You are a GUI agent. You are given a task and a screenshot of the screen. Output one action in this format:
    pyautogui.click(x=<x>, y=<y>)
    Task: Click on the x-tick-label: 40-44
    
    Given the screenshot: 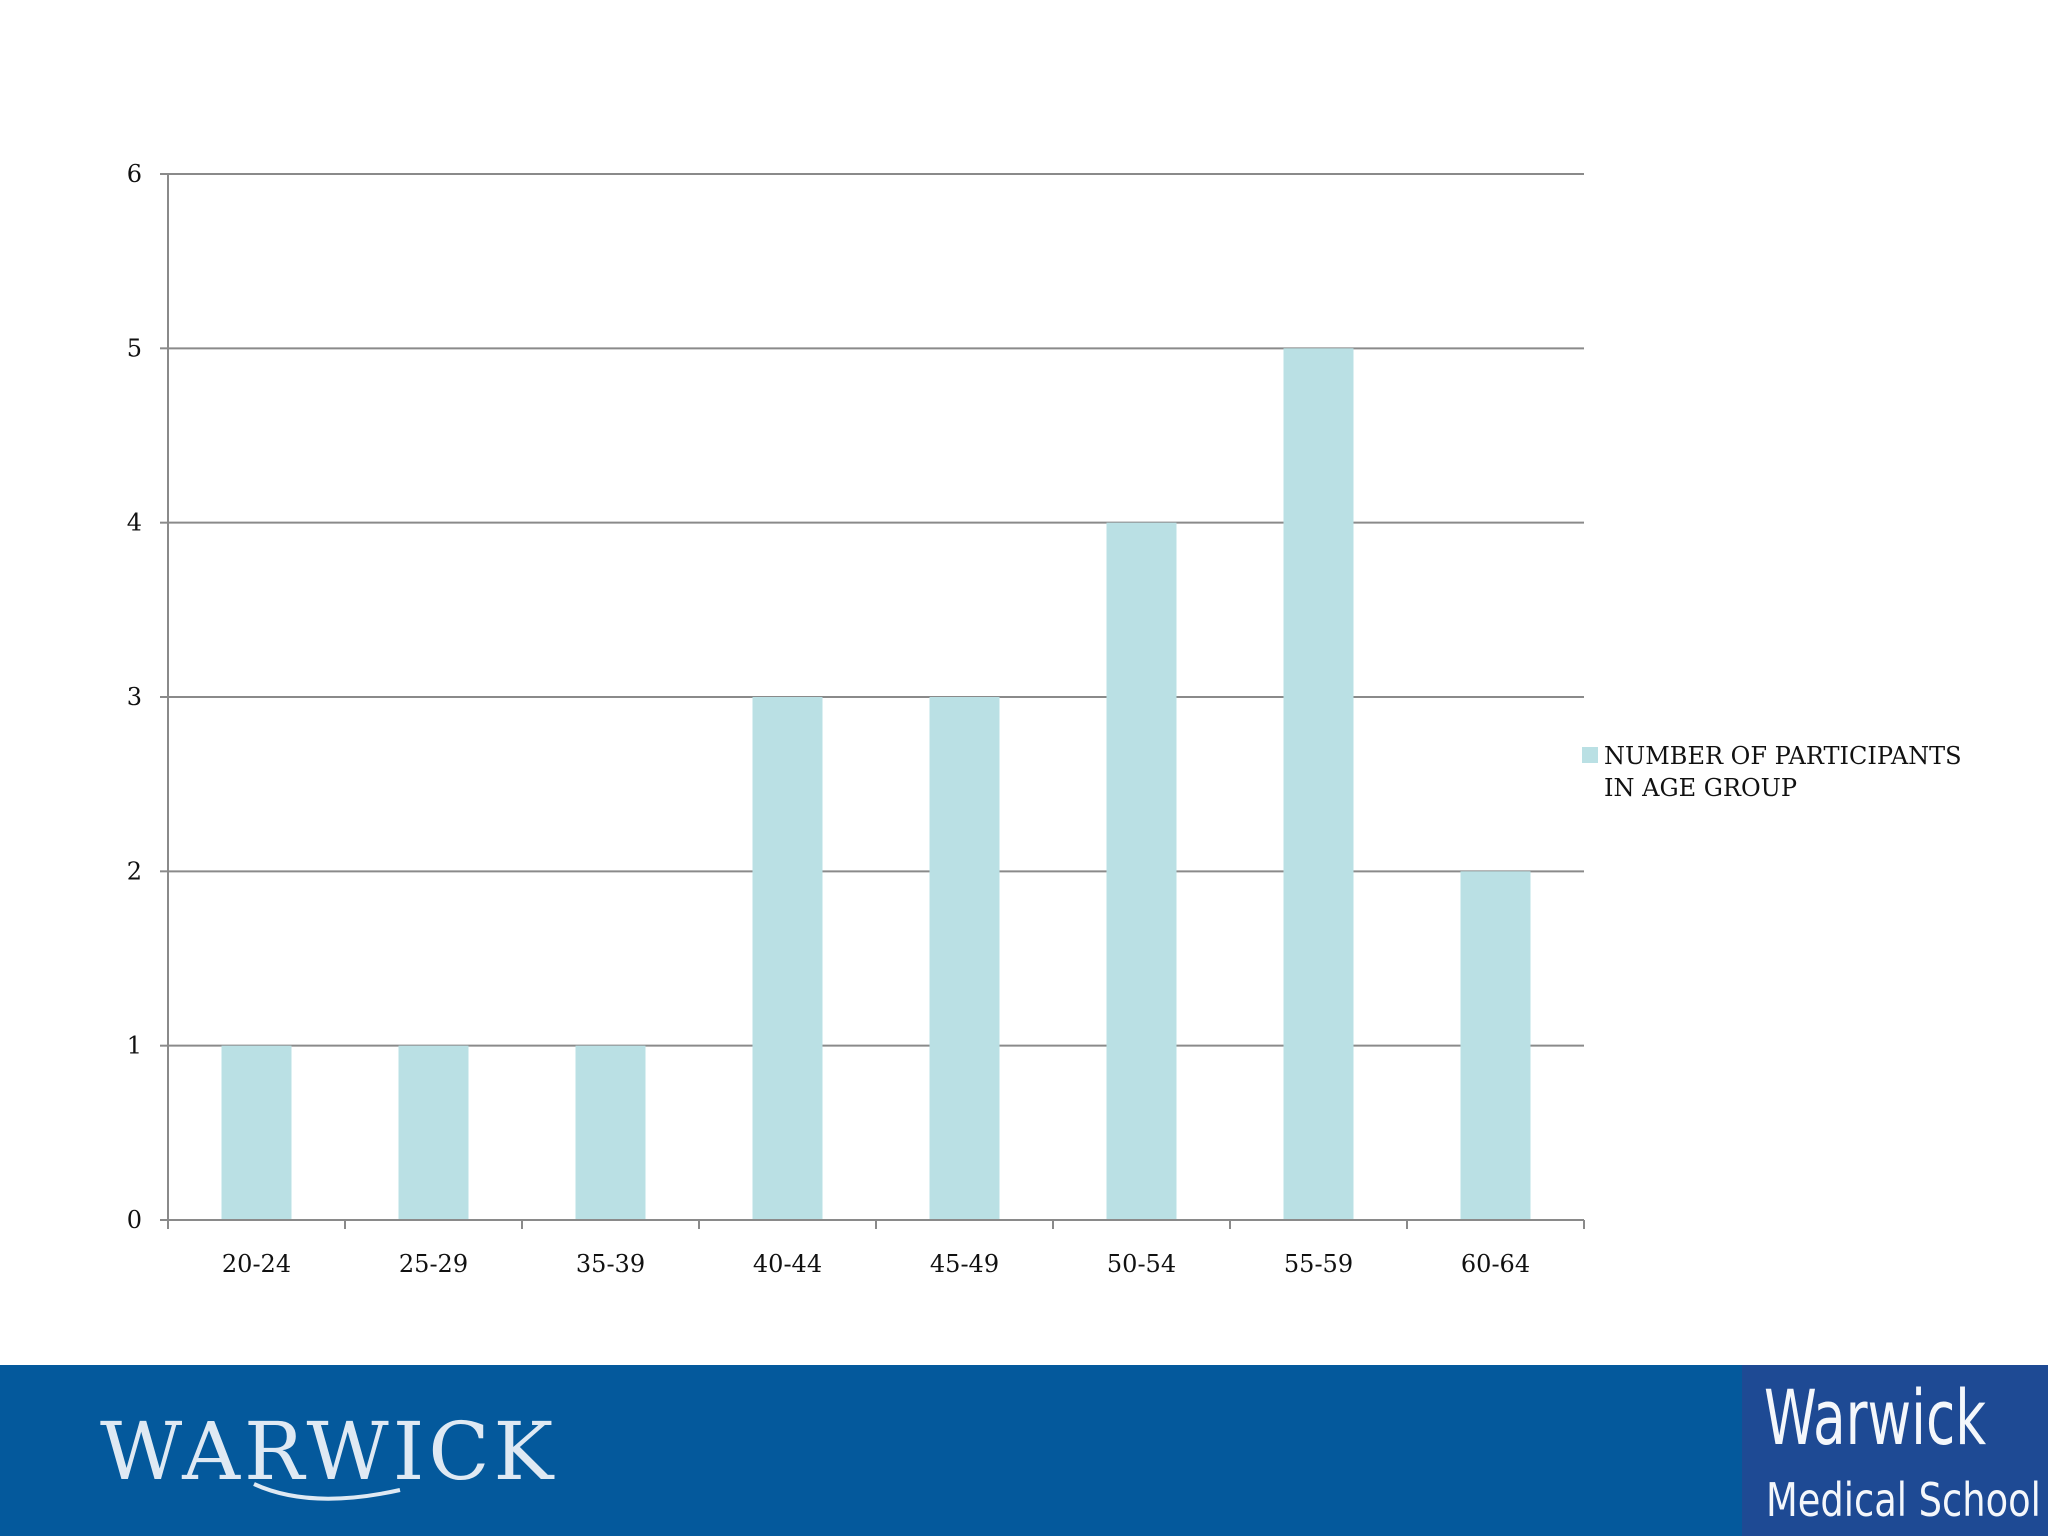 What is the action you would take?
    pyautogui.click(x=787, y=1264)
    